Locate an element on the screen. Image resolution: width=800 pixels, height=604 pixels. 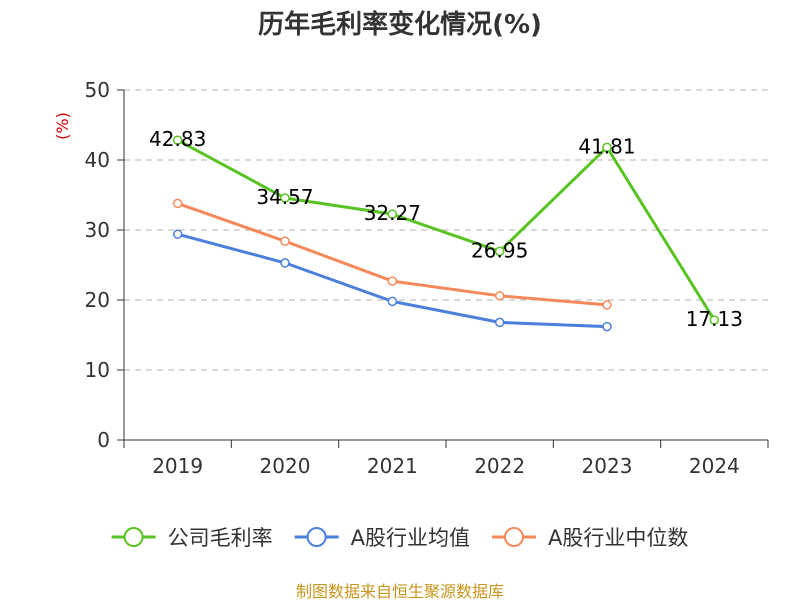
x-tick-label: 2020 is located at coordinates (285, 466).